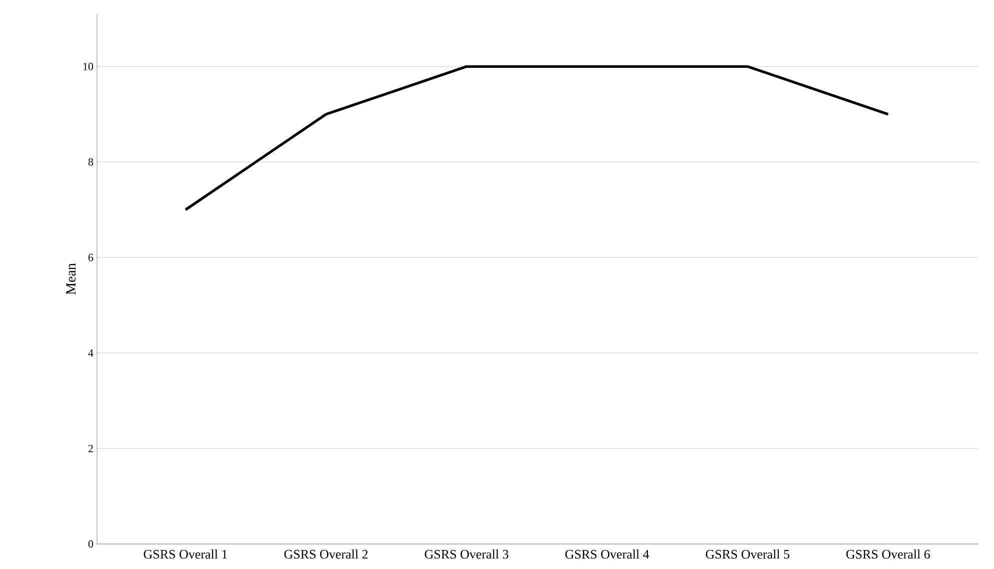  Describe the element at coordinates (71, 279) in the screenshot. I see `y-axis-title: Mean` at that location.